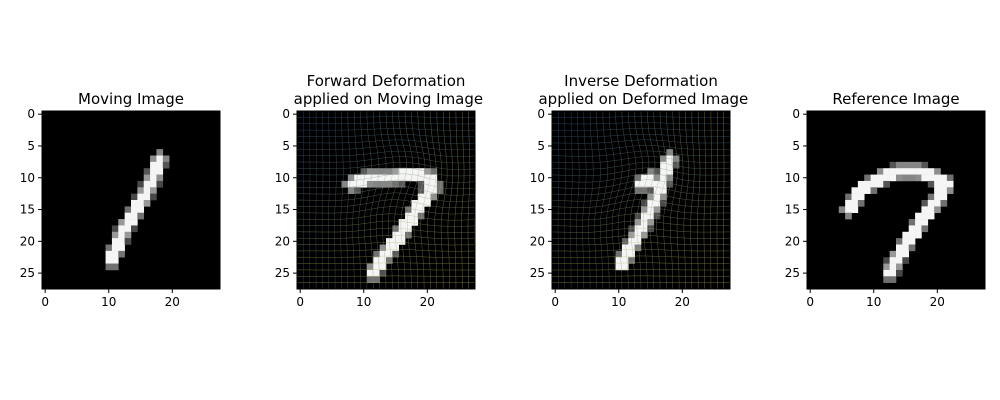 Image resolution: width=1000 pixels, height=400 pixels. Describe the element at coordinates (537, 210) in the screenshot. I see `y-tick-label: 15` at that location.